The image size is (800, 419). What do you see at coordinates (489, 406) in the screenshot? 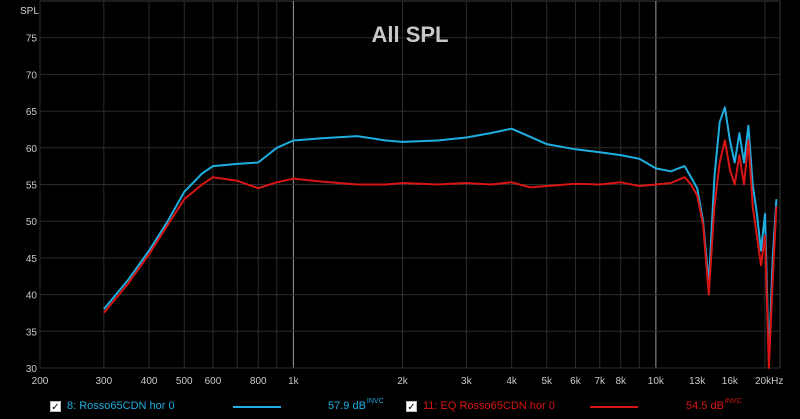
I see `series-2-name: 11: EQ Rosso65CDN hor 0` at bounding box center [489, 406].